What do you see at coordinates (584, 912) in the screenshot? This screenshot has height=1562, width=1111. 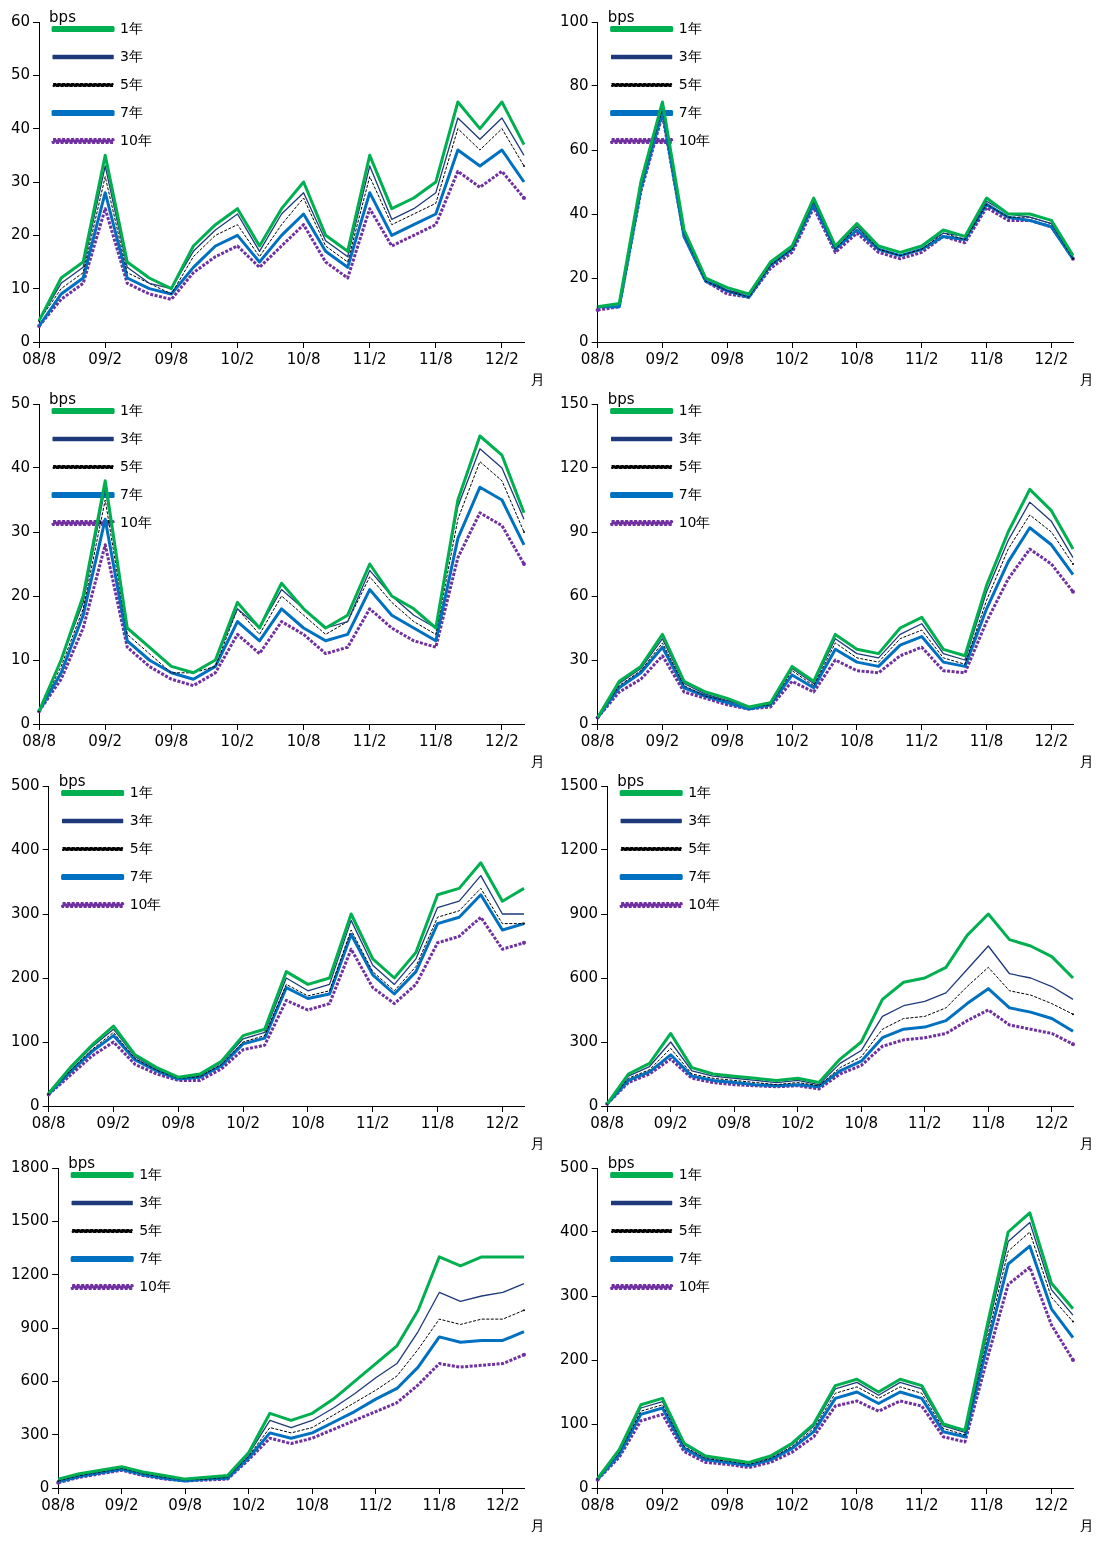 I see `y-tick-label: 900` at bounding box center [584, 912].